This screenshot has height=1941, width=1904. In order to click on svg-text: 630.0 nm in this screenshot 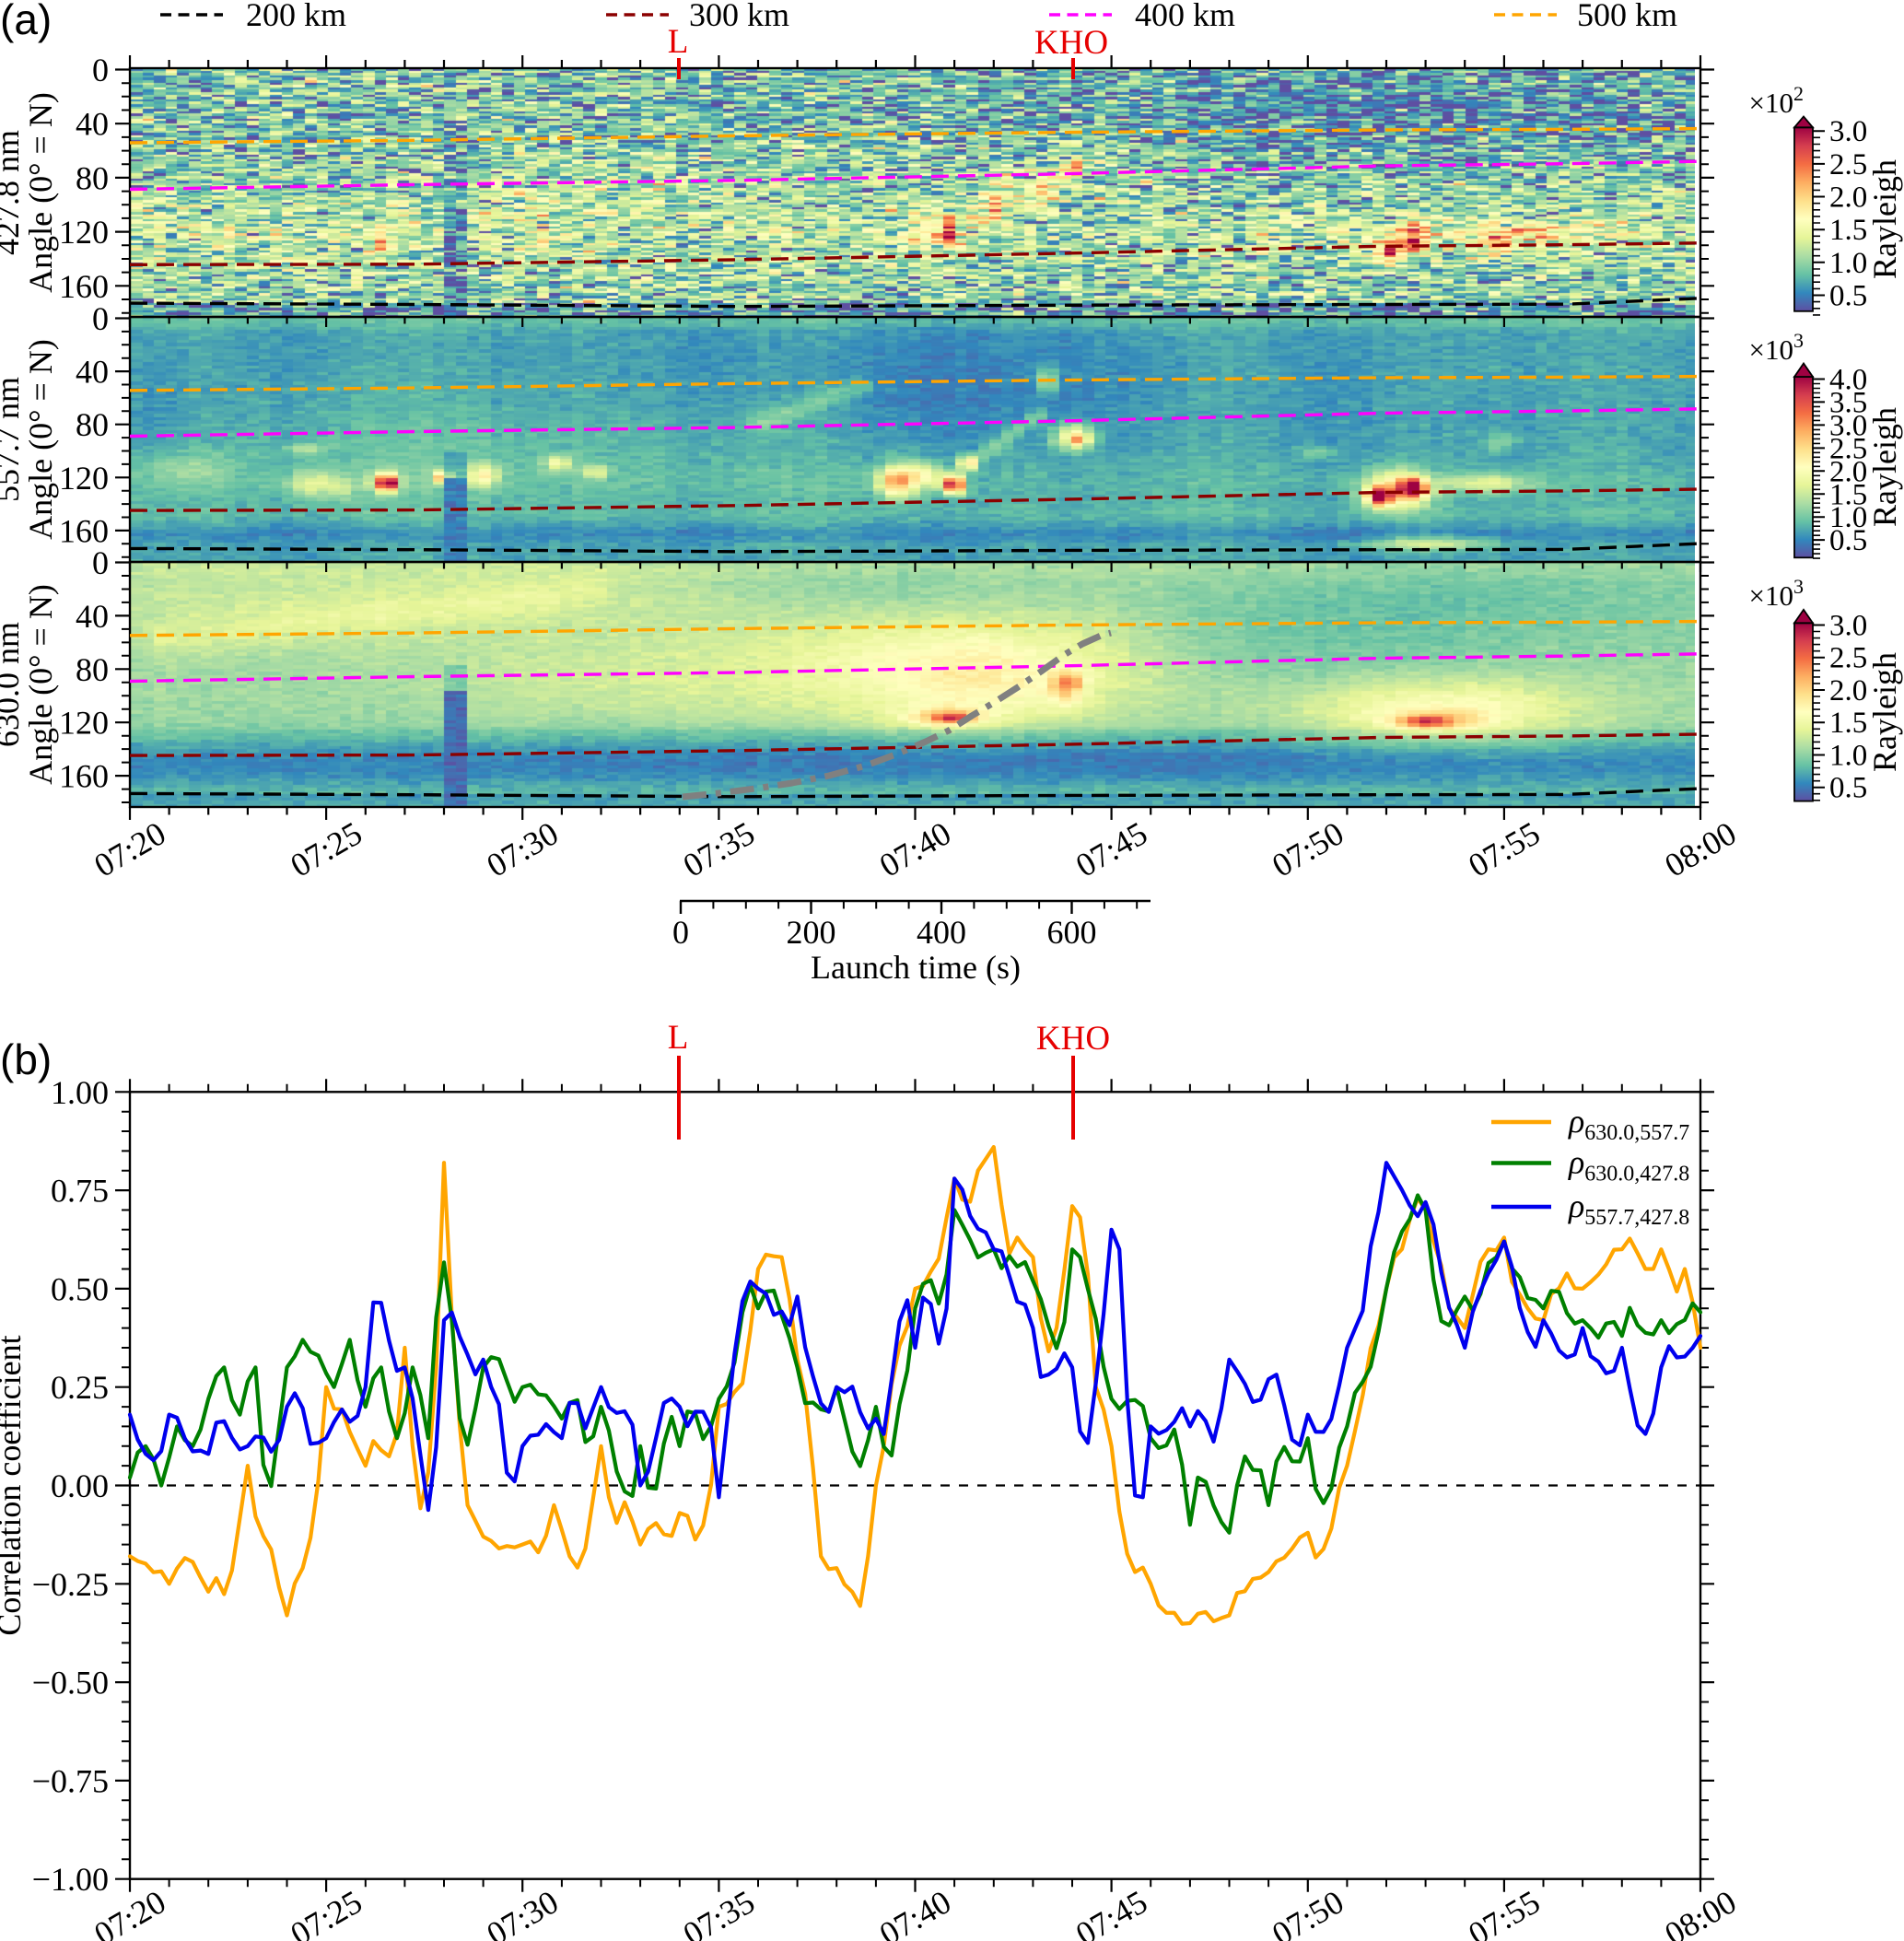, I will do `click(13, 684)`.